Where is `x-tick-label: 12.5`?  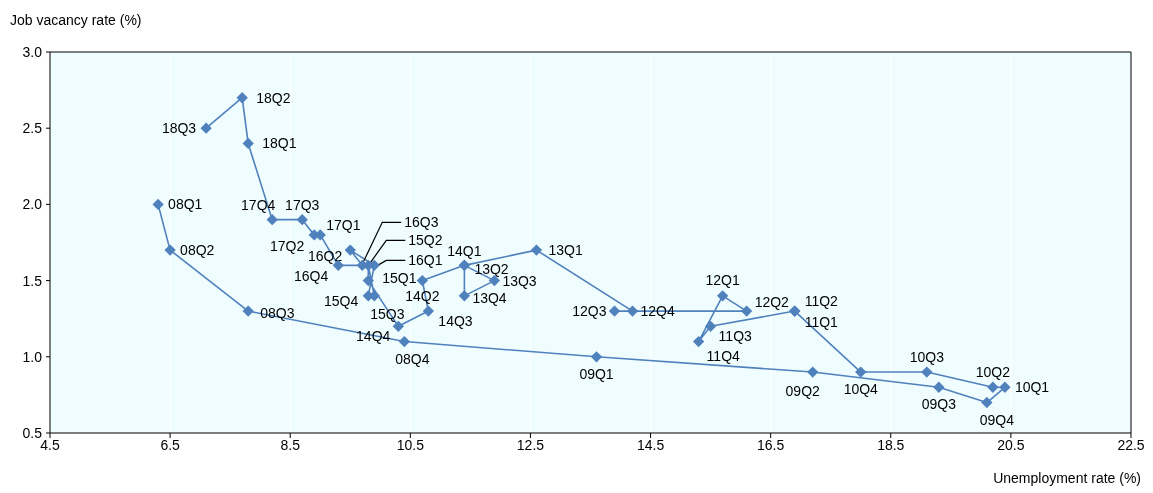
x-tick-label: 12.5 is located at coordinates (530, 444).